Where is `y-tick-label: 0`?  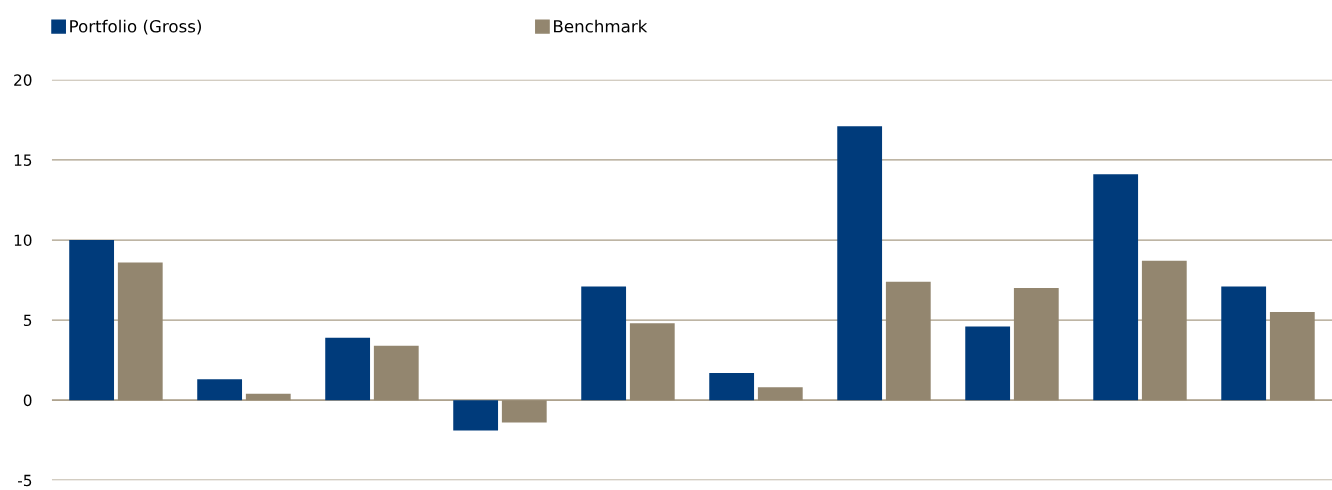
y-tick-label: 0 is located at coordinates (27, 400).